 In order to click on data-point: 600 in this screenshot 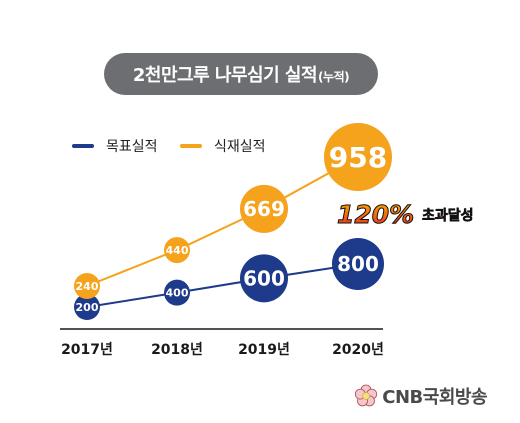, I will do `click(264, 278)`.